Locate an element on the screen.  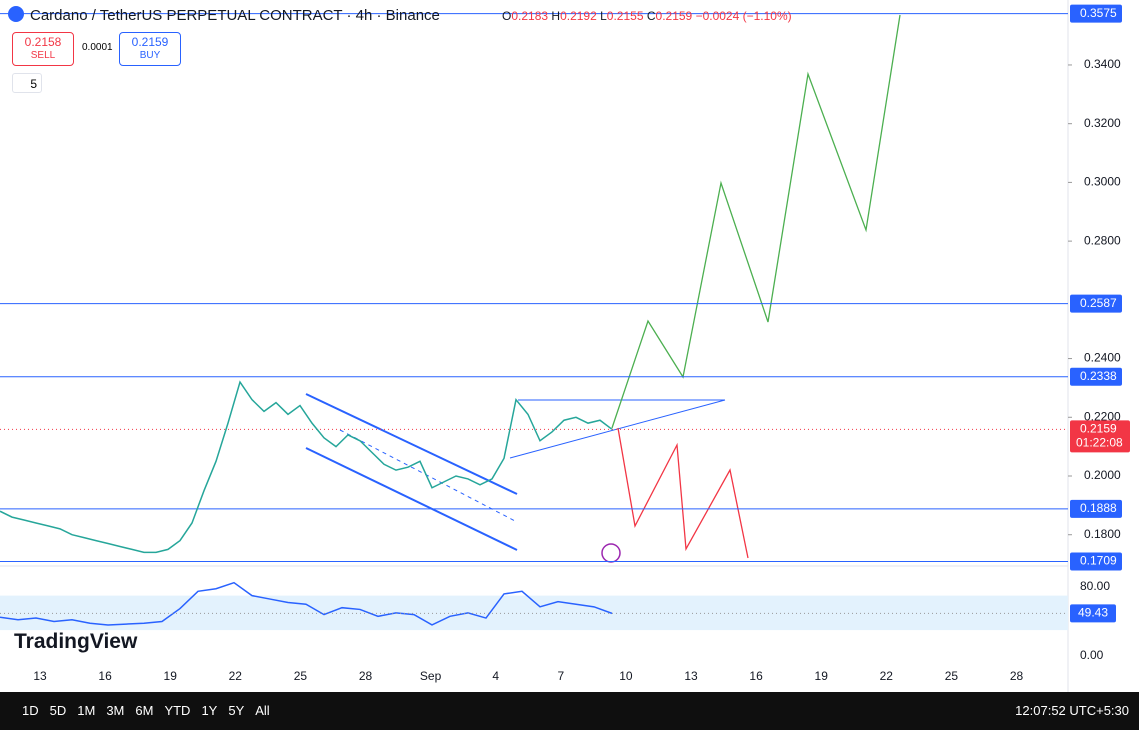
sell-button: 0.2158 SELL is located at coordinates (43, 49).